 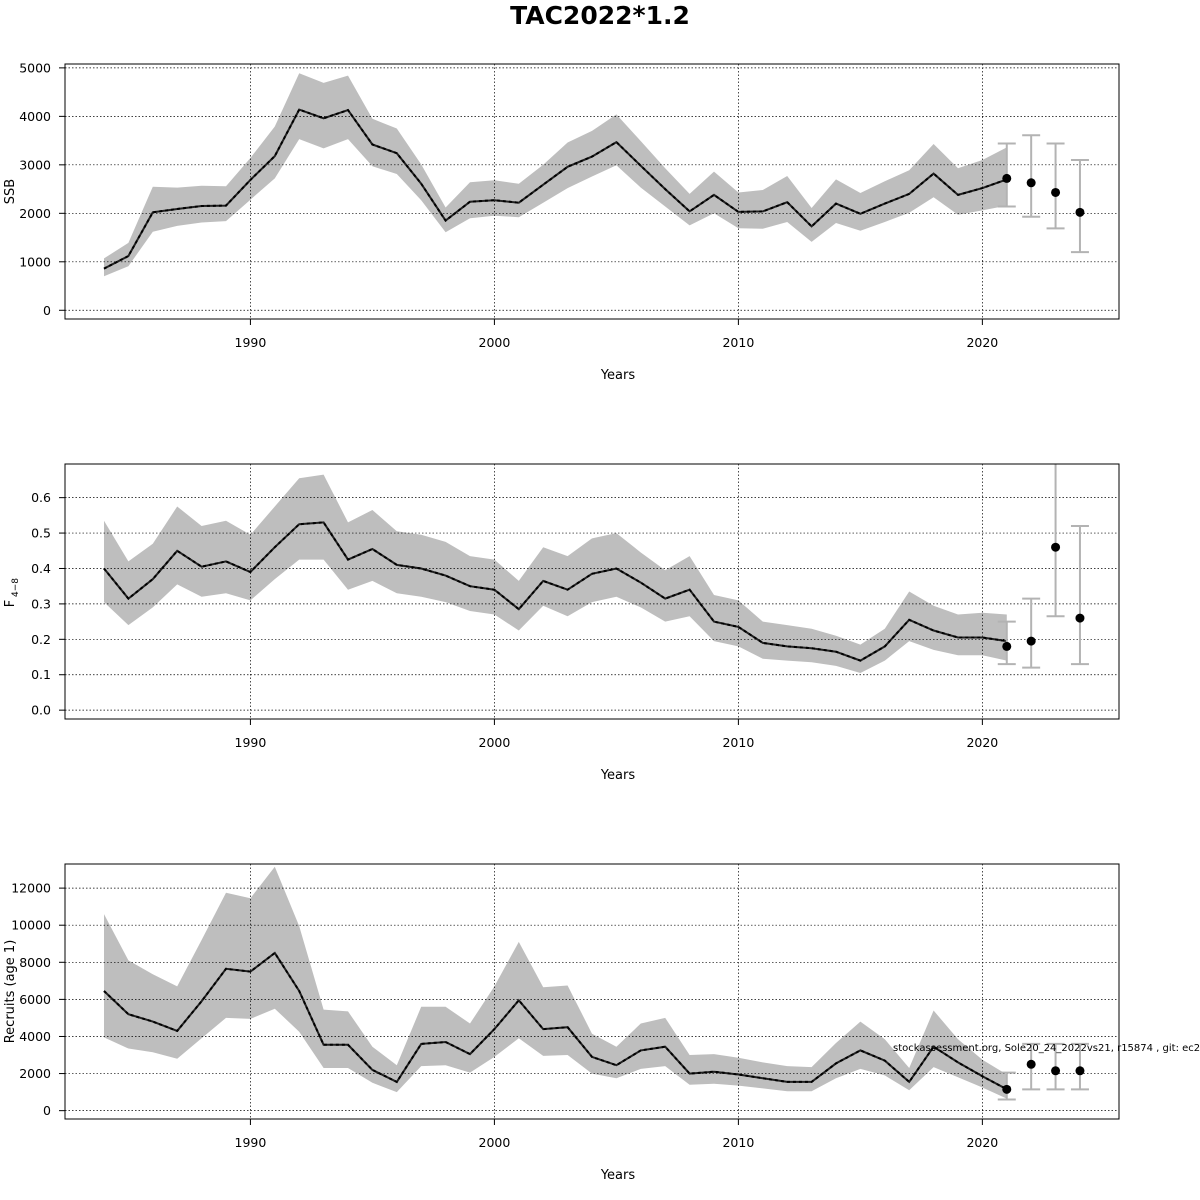 What do you see at coordinates (35, 999) in the screenshot?
I see `y-tick-label: 6000` at bounding box center [35, 999].